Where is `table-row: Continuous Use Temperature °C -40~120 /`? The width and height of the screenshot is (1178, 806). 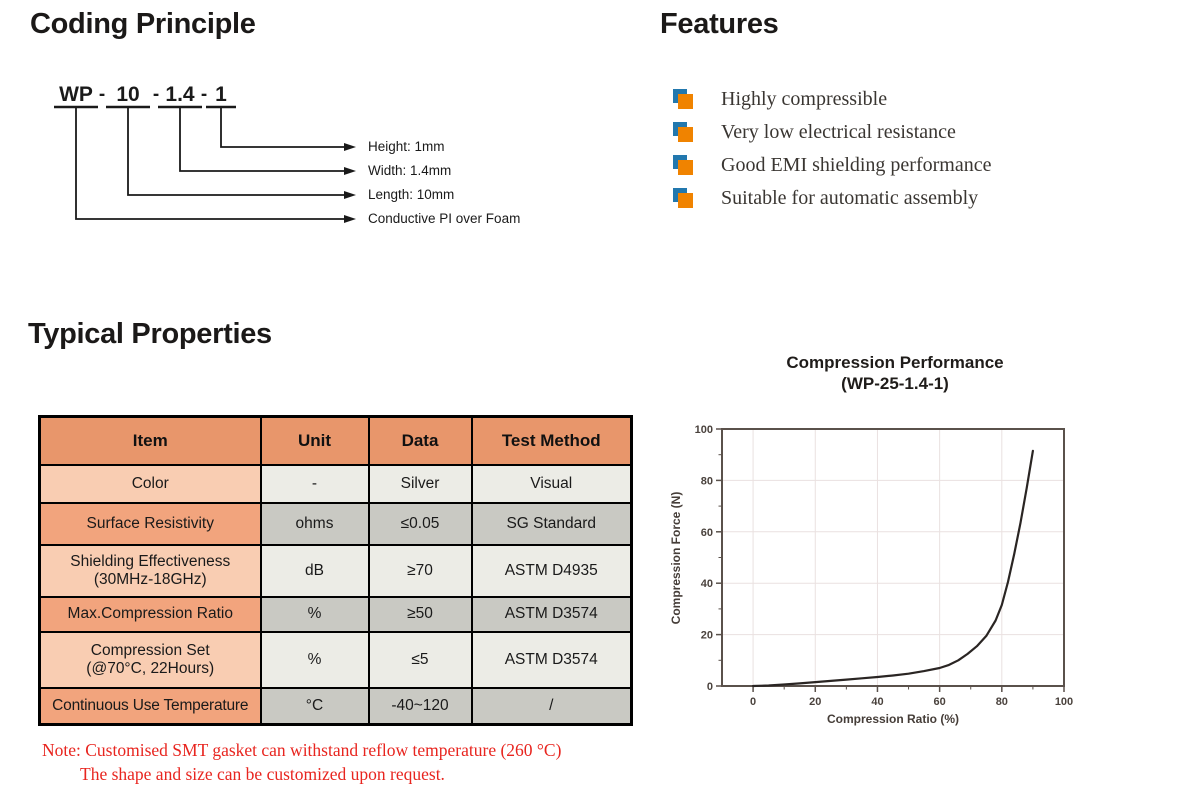
table-row: Continuous Use Temperature °C -40~120 / is located at coordinates (335, 706).